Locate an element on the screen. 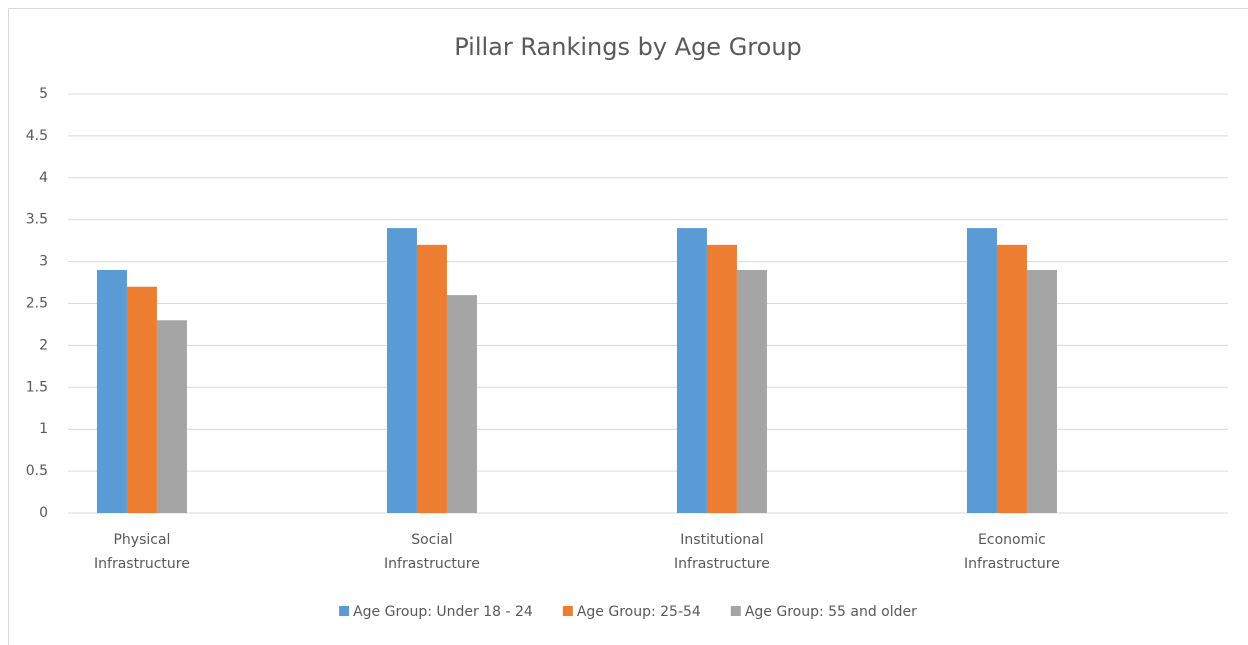 The height and width of the screenshot is (645, 1248). legend-label: Age Group: 25-54 is located at coordinates (639, 612).